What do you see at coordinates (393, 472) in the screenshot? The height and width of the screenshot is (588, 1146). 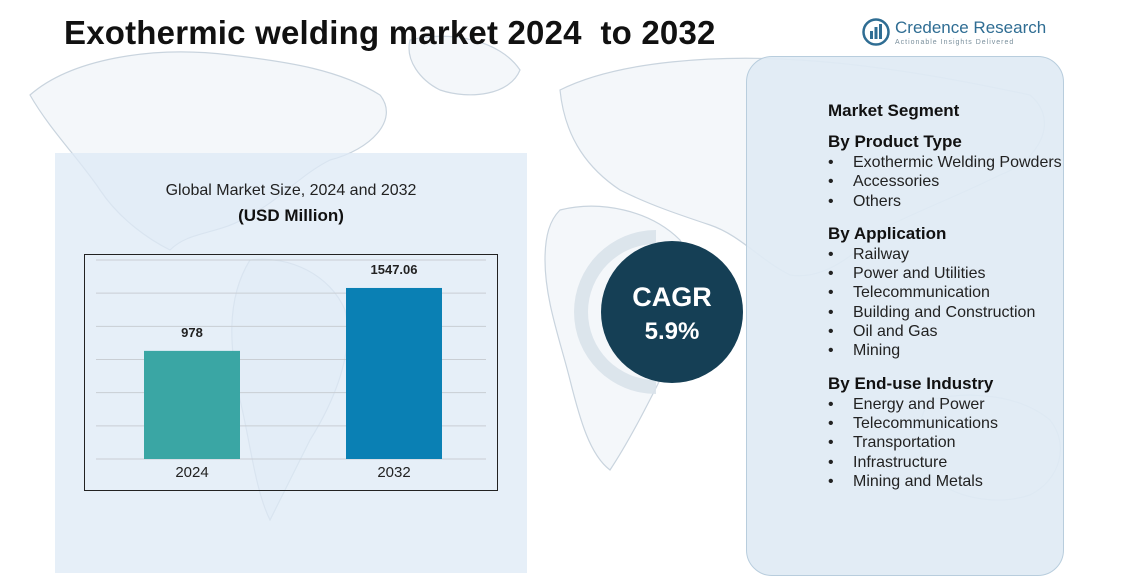 I see `x-tick-label-2032: 2032` at bounding box center [393, 472].